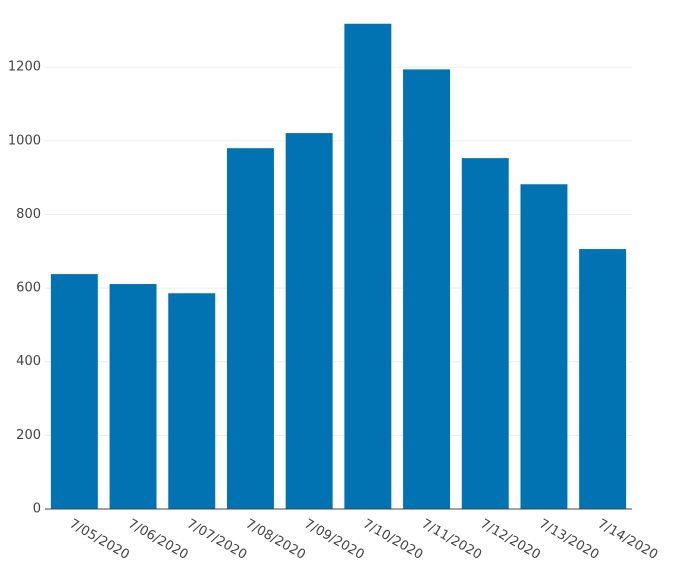 The width and height of the screenshot is (680, 577). I want to click on x-tick-label: 7/10/2020, so click(392, 540).